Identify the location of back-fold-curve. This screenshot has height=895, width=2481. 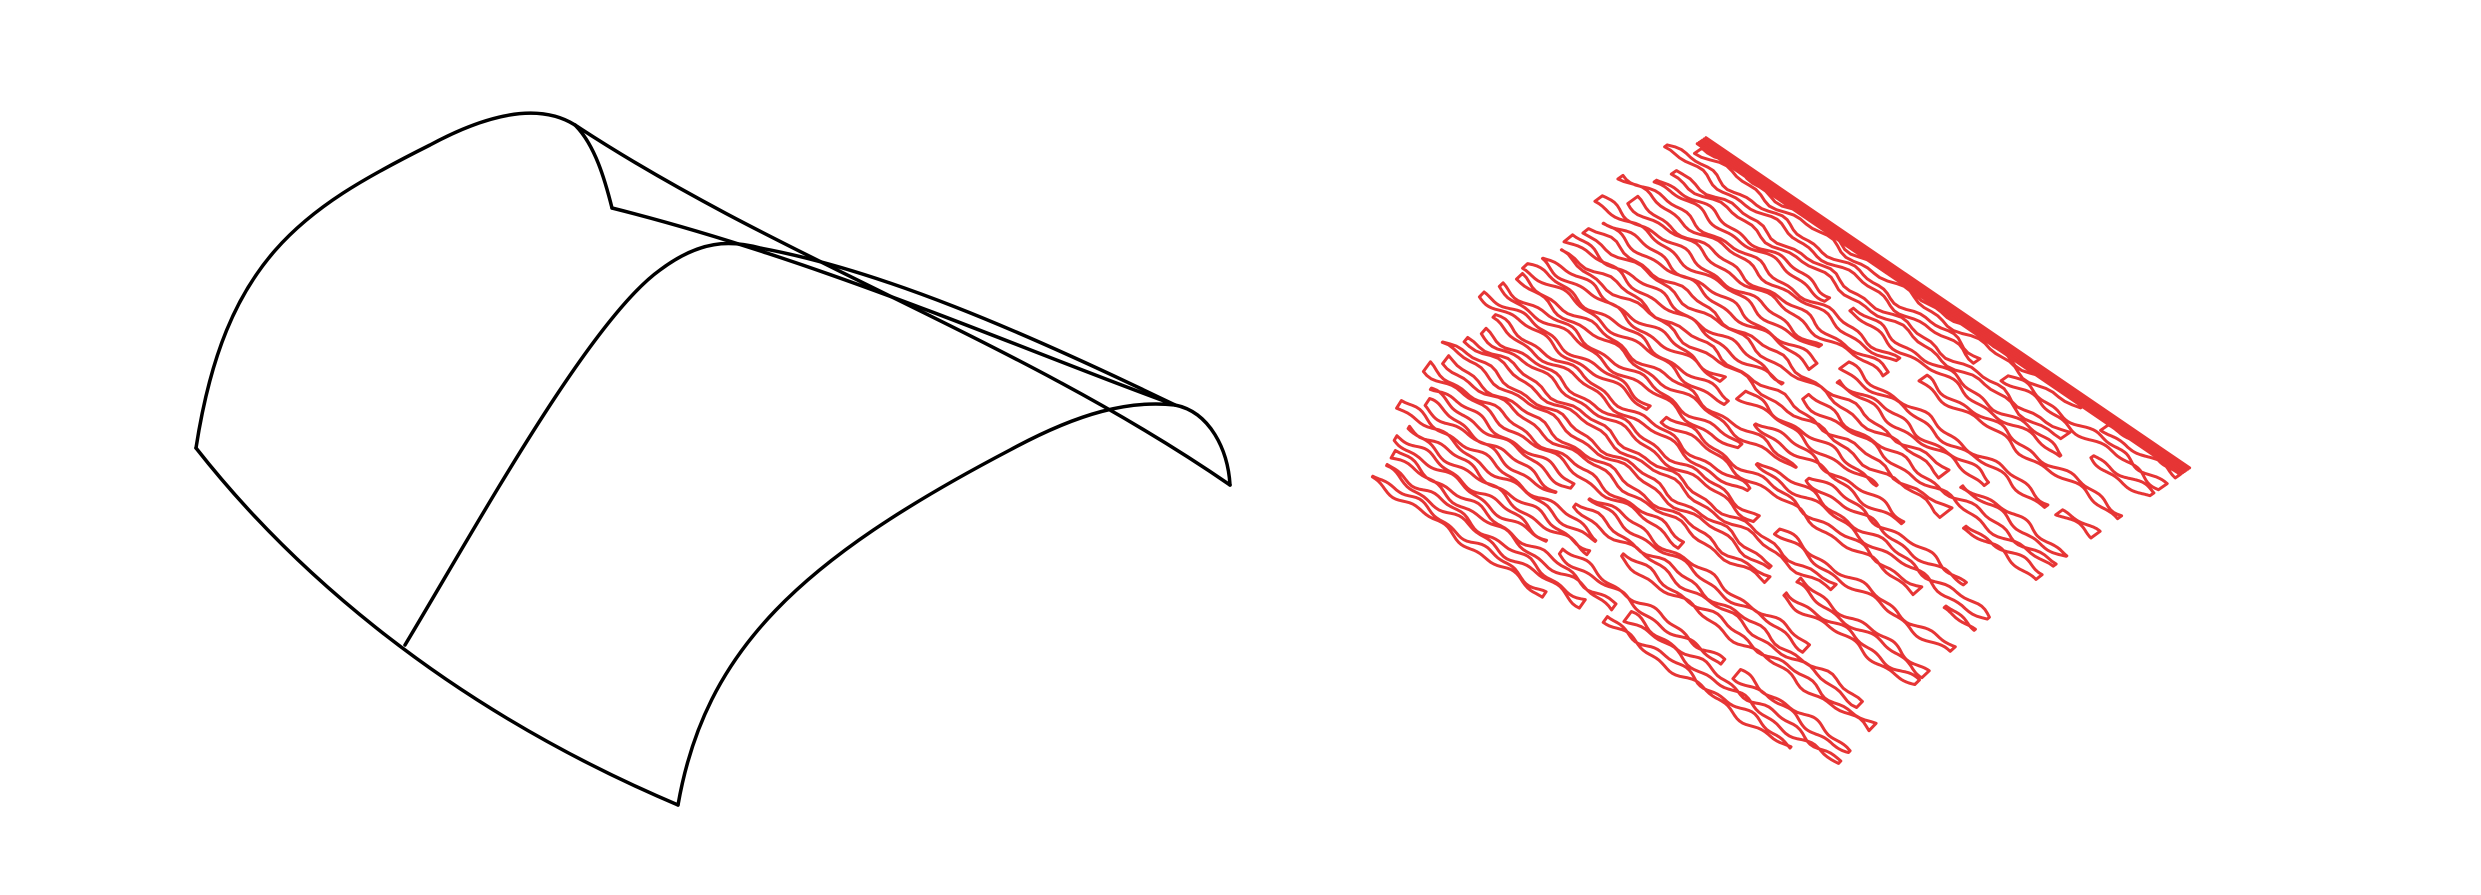
(593, 166).